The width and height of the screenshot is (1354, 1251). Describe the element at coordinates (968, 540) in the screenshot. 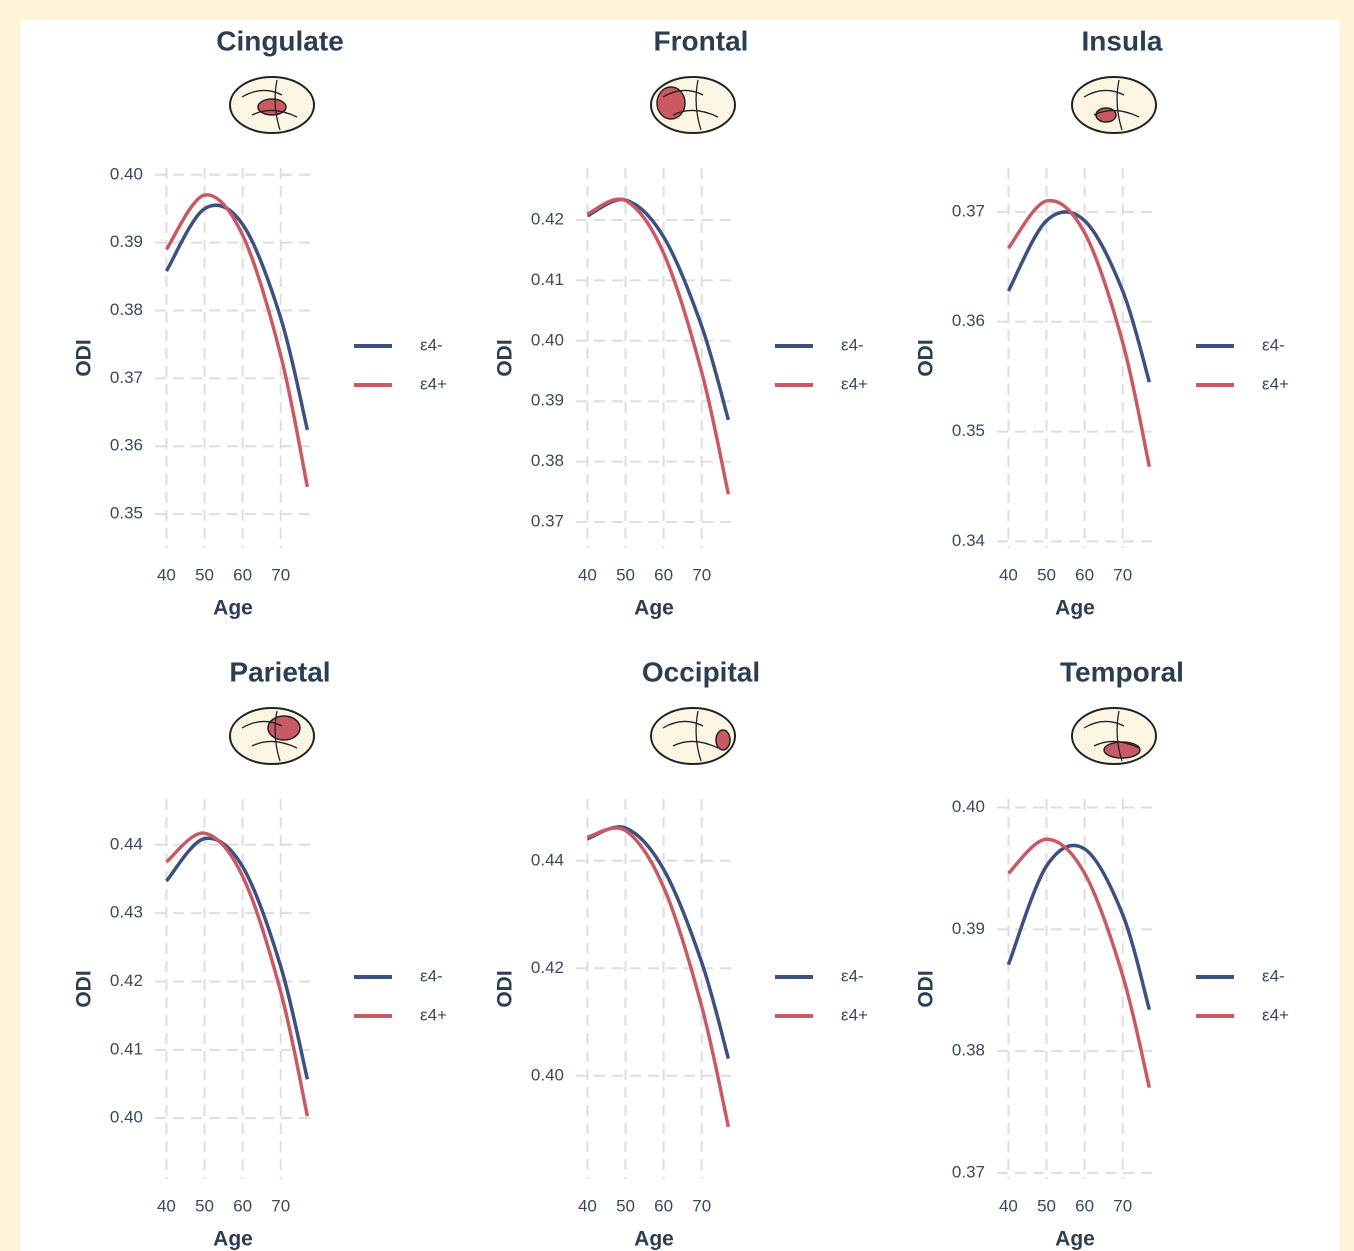

I see `y-tick-label: 0.34` at that location.